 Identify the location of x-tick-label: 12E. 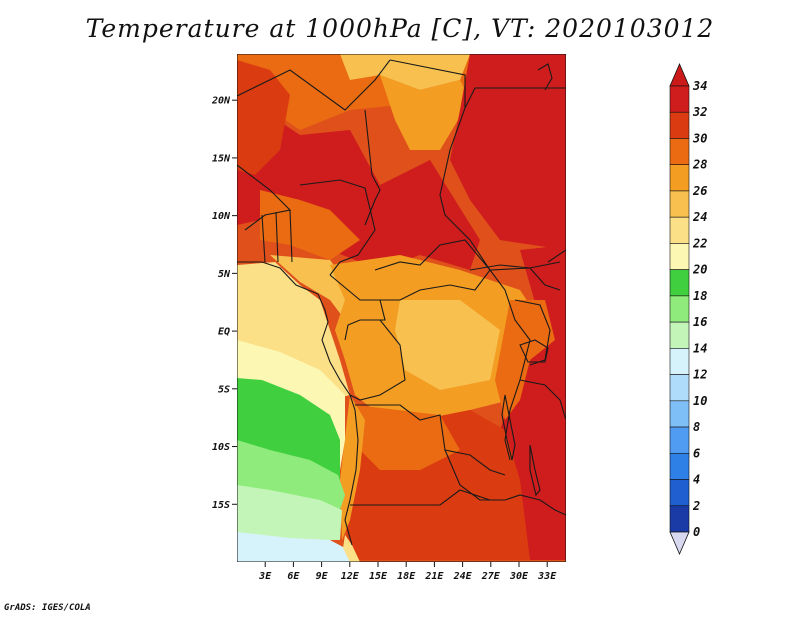
(350, 576).